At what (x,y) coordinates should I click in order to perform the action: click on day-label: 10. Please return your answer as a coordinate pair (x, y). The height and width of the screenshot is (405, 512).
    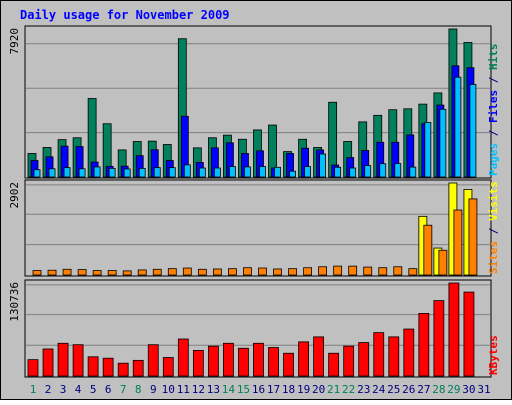
    Looking at the image, I should click on (168, 389).